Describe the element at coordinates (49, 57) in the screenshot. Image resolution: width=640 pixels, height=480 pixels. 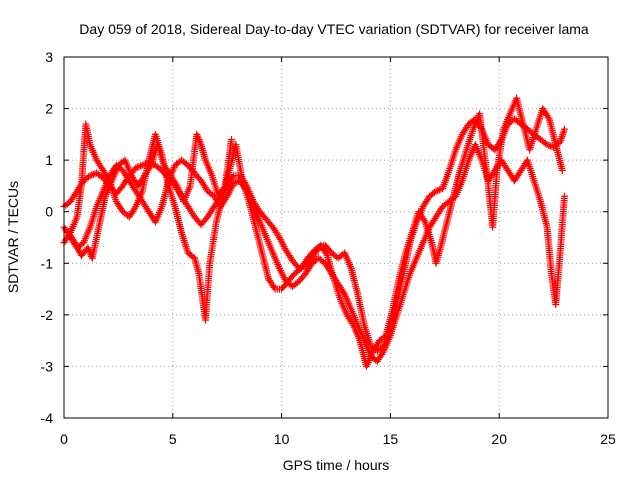
I see `y-tick-label: 3` at that location.